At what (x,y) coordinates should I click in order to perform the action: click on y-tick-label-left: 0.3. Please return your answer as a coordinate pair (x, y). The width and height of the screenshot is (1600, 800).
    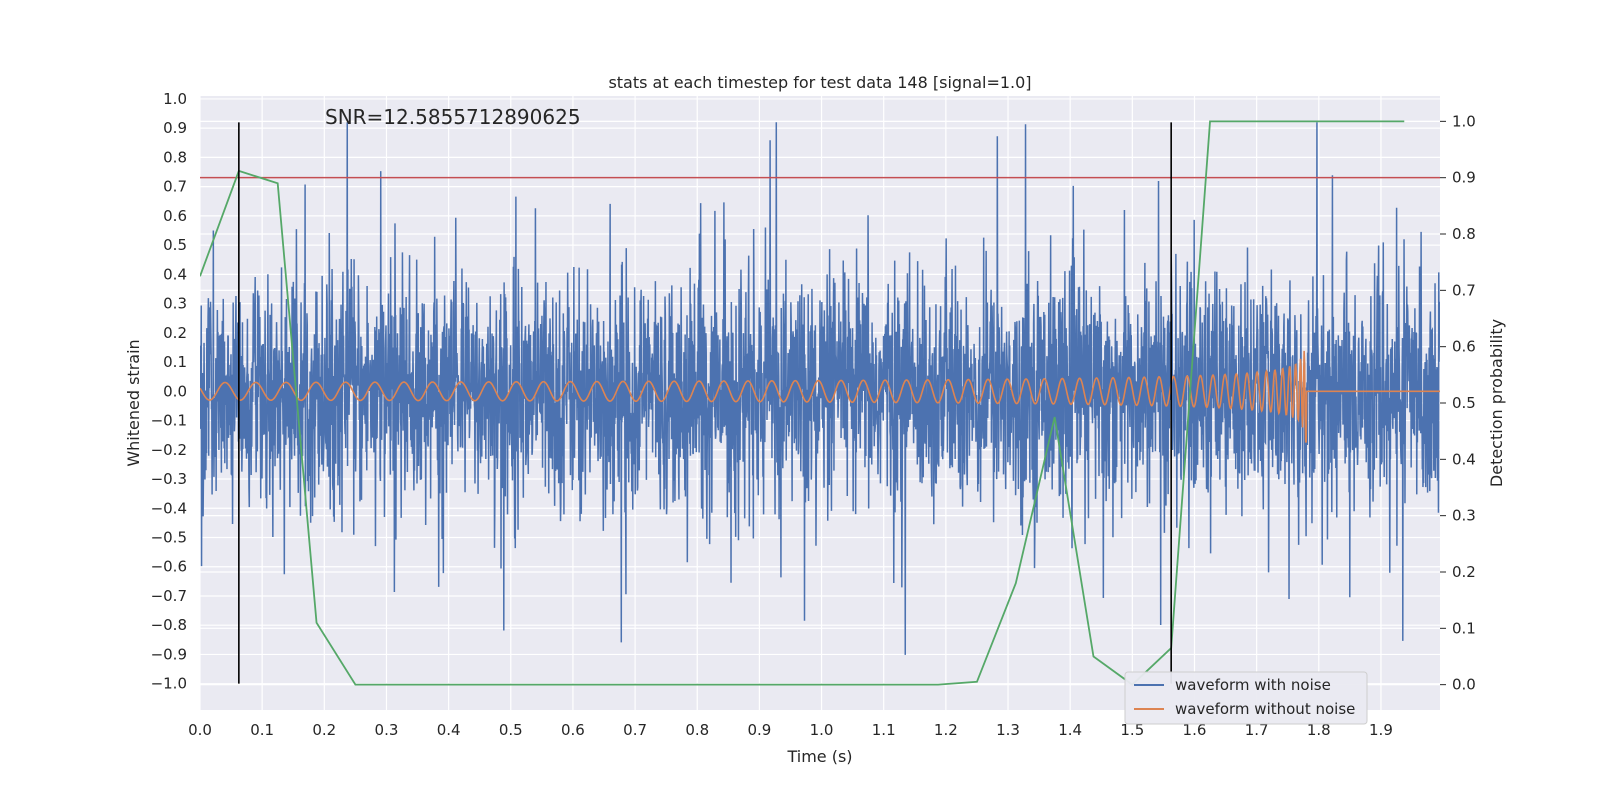
    Looking at the image, I should click on (175, 304).